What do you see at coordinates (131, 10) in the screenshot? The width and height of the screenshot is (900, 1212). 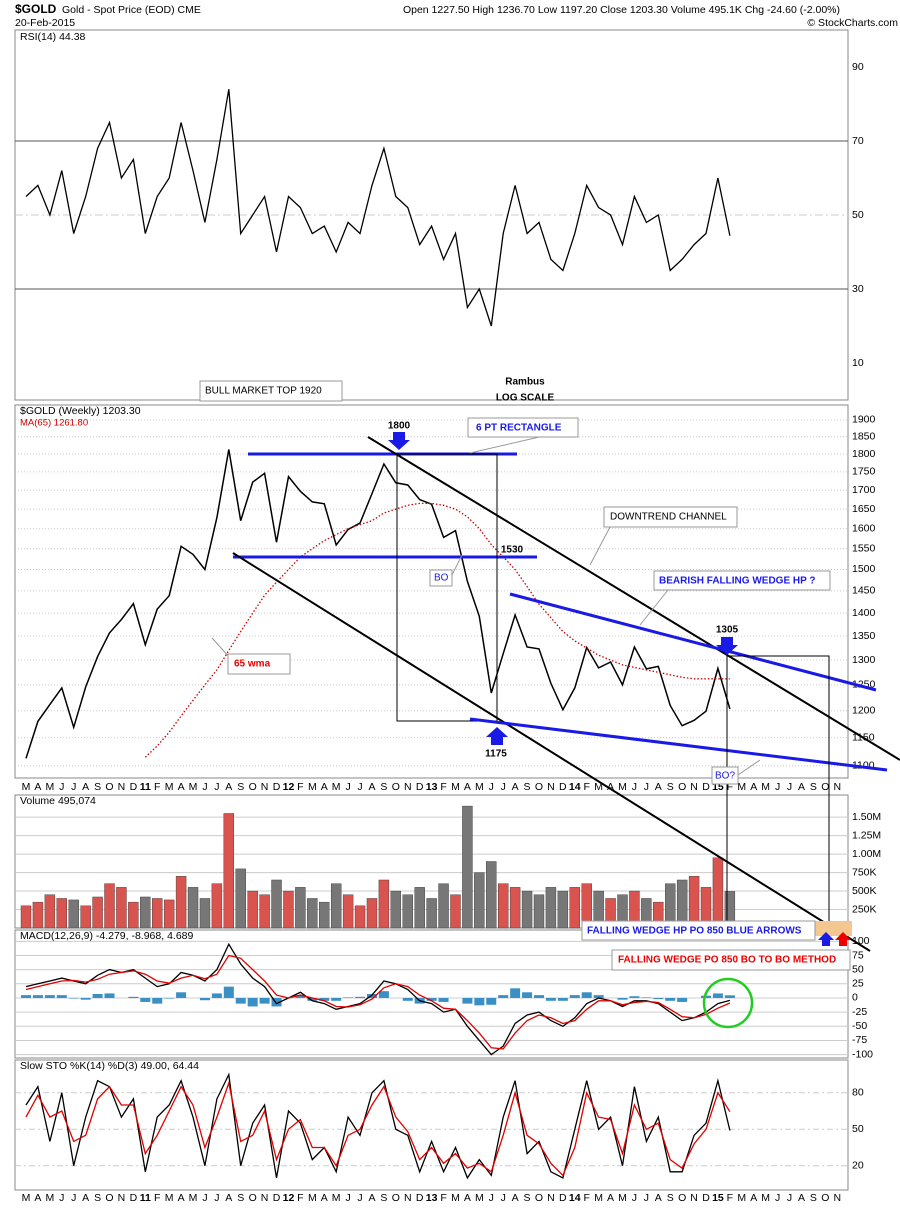 I see `security-name: Gold - Spot Price (EOD) CME` at bounding box center [131, 10].